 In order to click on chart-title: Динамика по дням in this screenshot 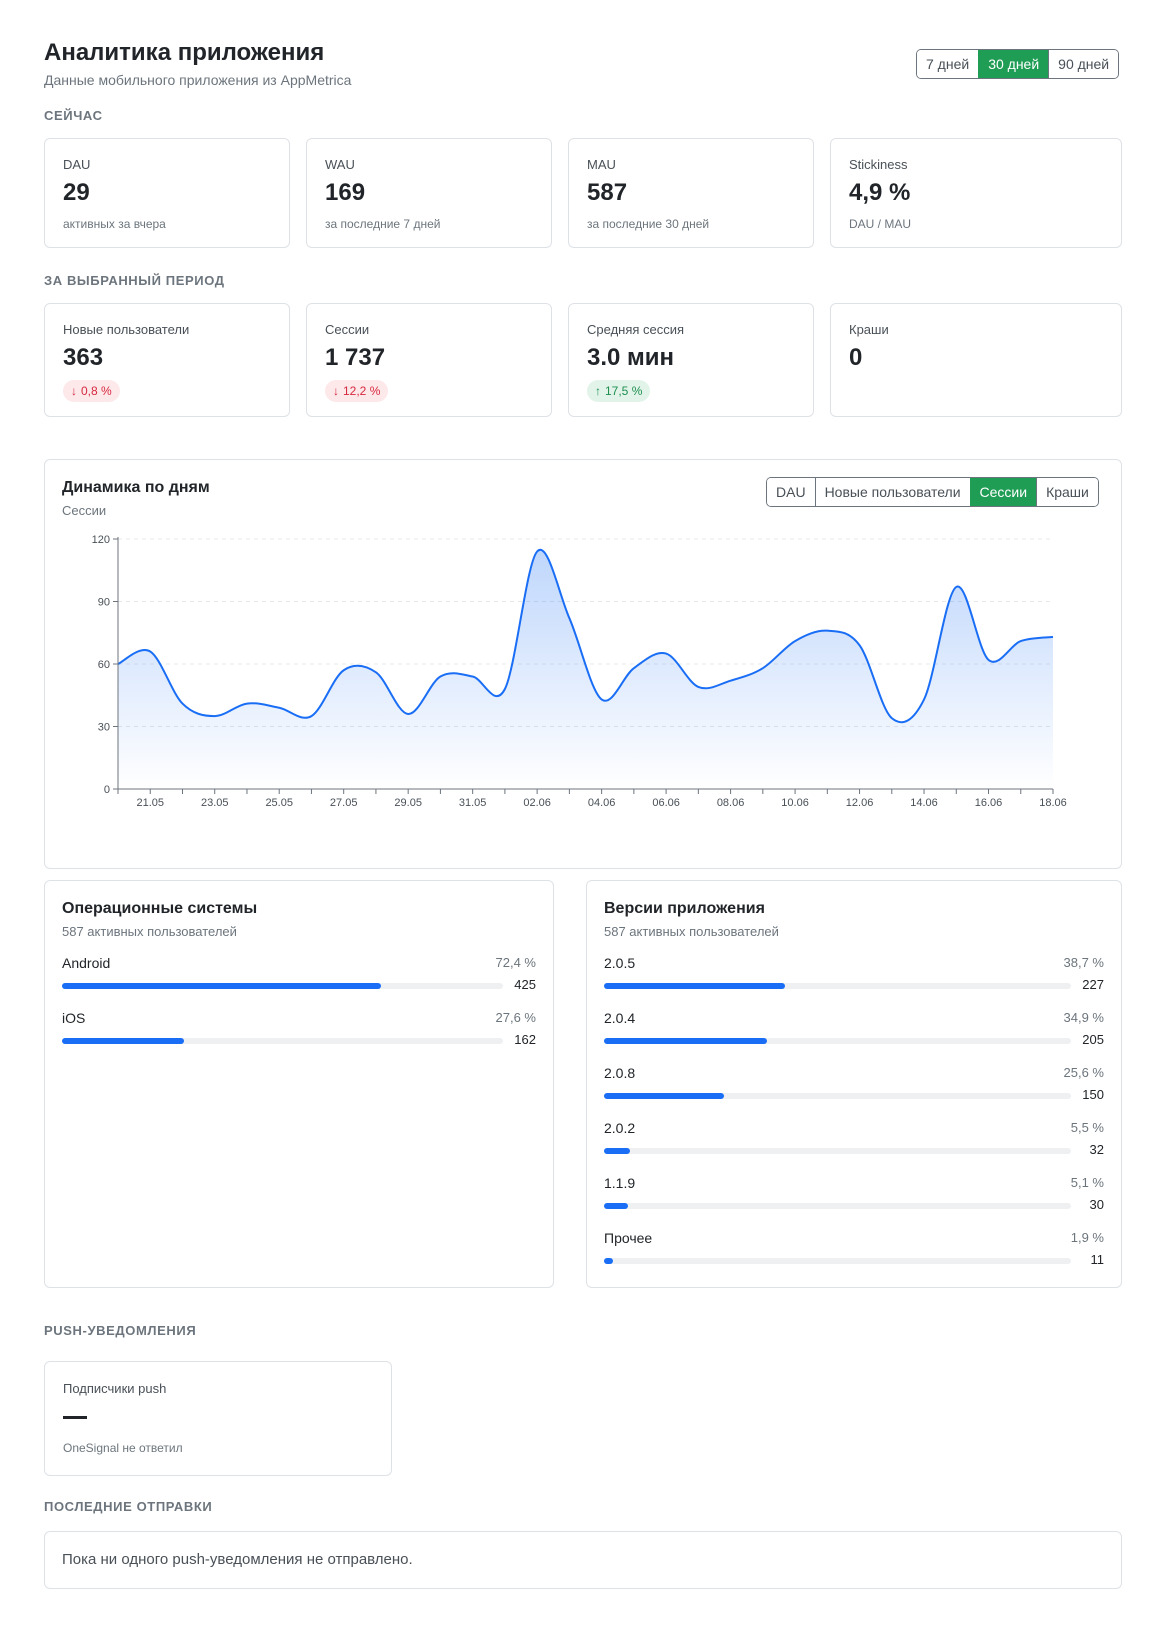, I will do `click(136, 487)`.